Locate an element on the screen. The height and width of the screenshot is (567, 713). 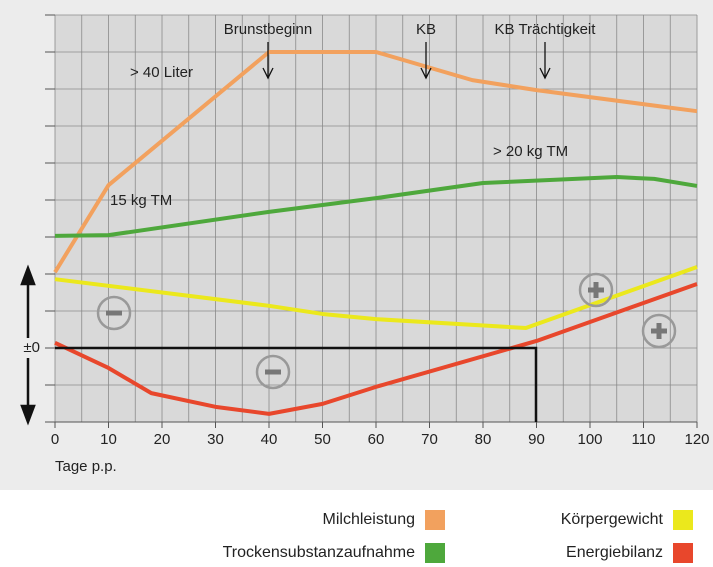
x-tick-label: 40 is located at coordinates (269, 439).